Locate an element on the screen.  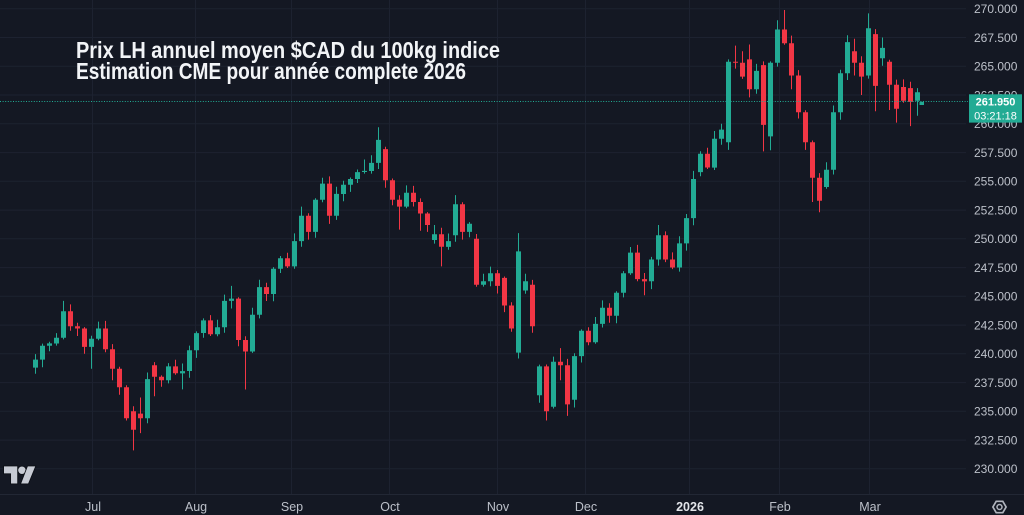
svg-text: 257.500 is located at coordinates (996, 153).